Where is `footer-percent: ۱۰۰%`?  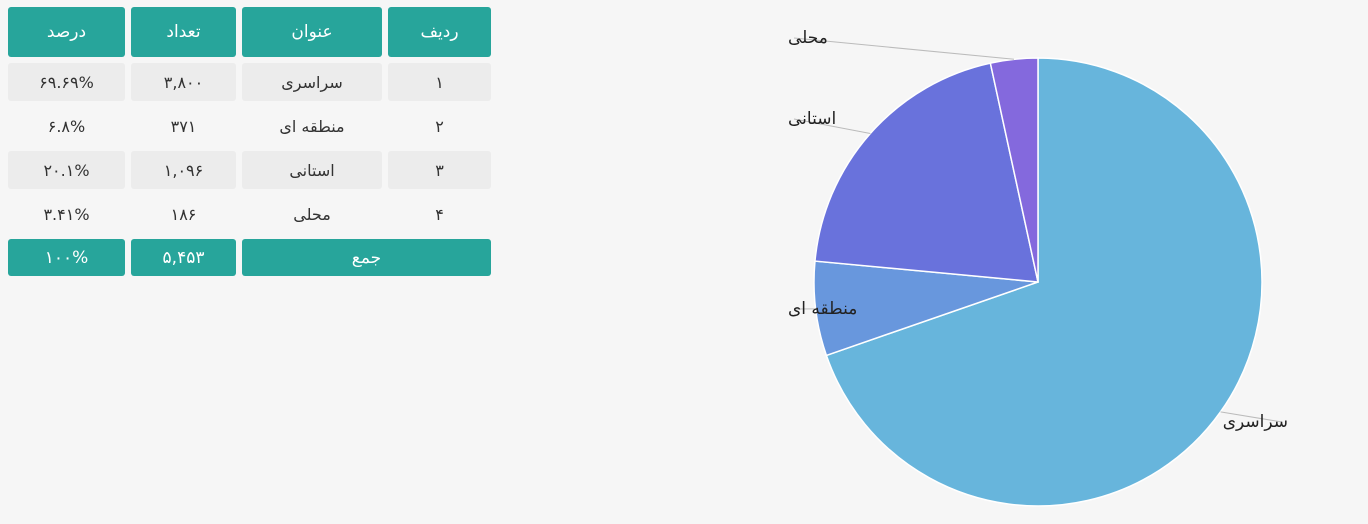 footer-percent: ۱۰۰% is located at coordinates (66, 257).